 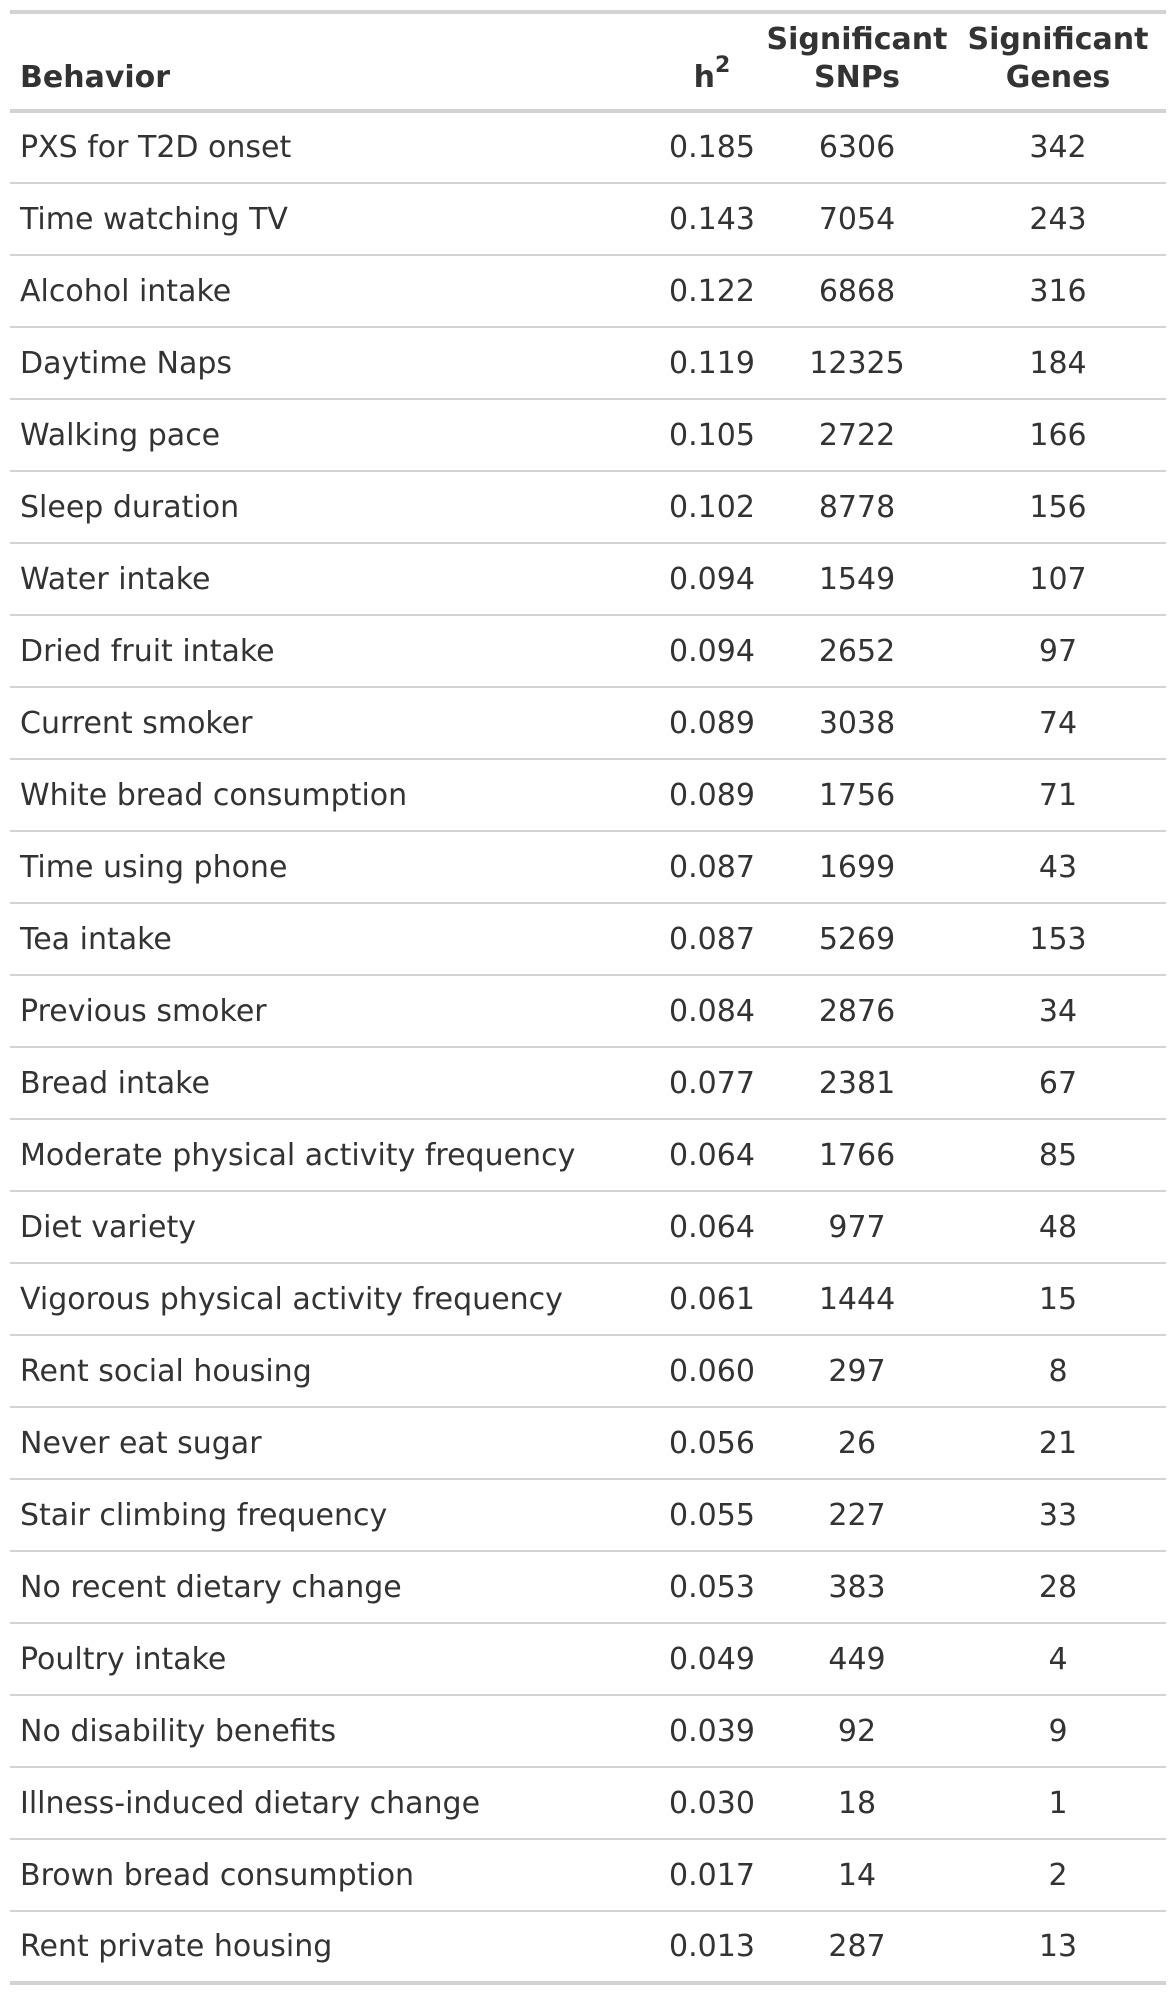 I want to click on behavior-cell: Diet variety, so click(x=108, y=1227).